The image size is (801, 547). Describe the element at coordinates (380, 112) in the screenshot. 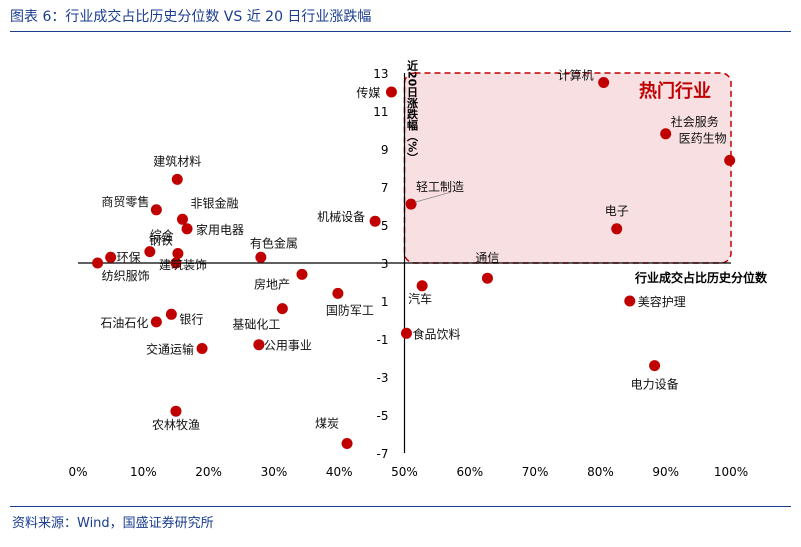

I see `y-tick-label: 11` at that location.